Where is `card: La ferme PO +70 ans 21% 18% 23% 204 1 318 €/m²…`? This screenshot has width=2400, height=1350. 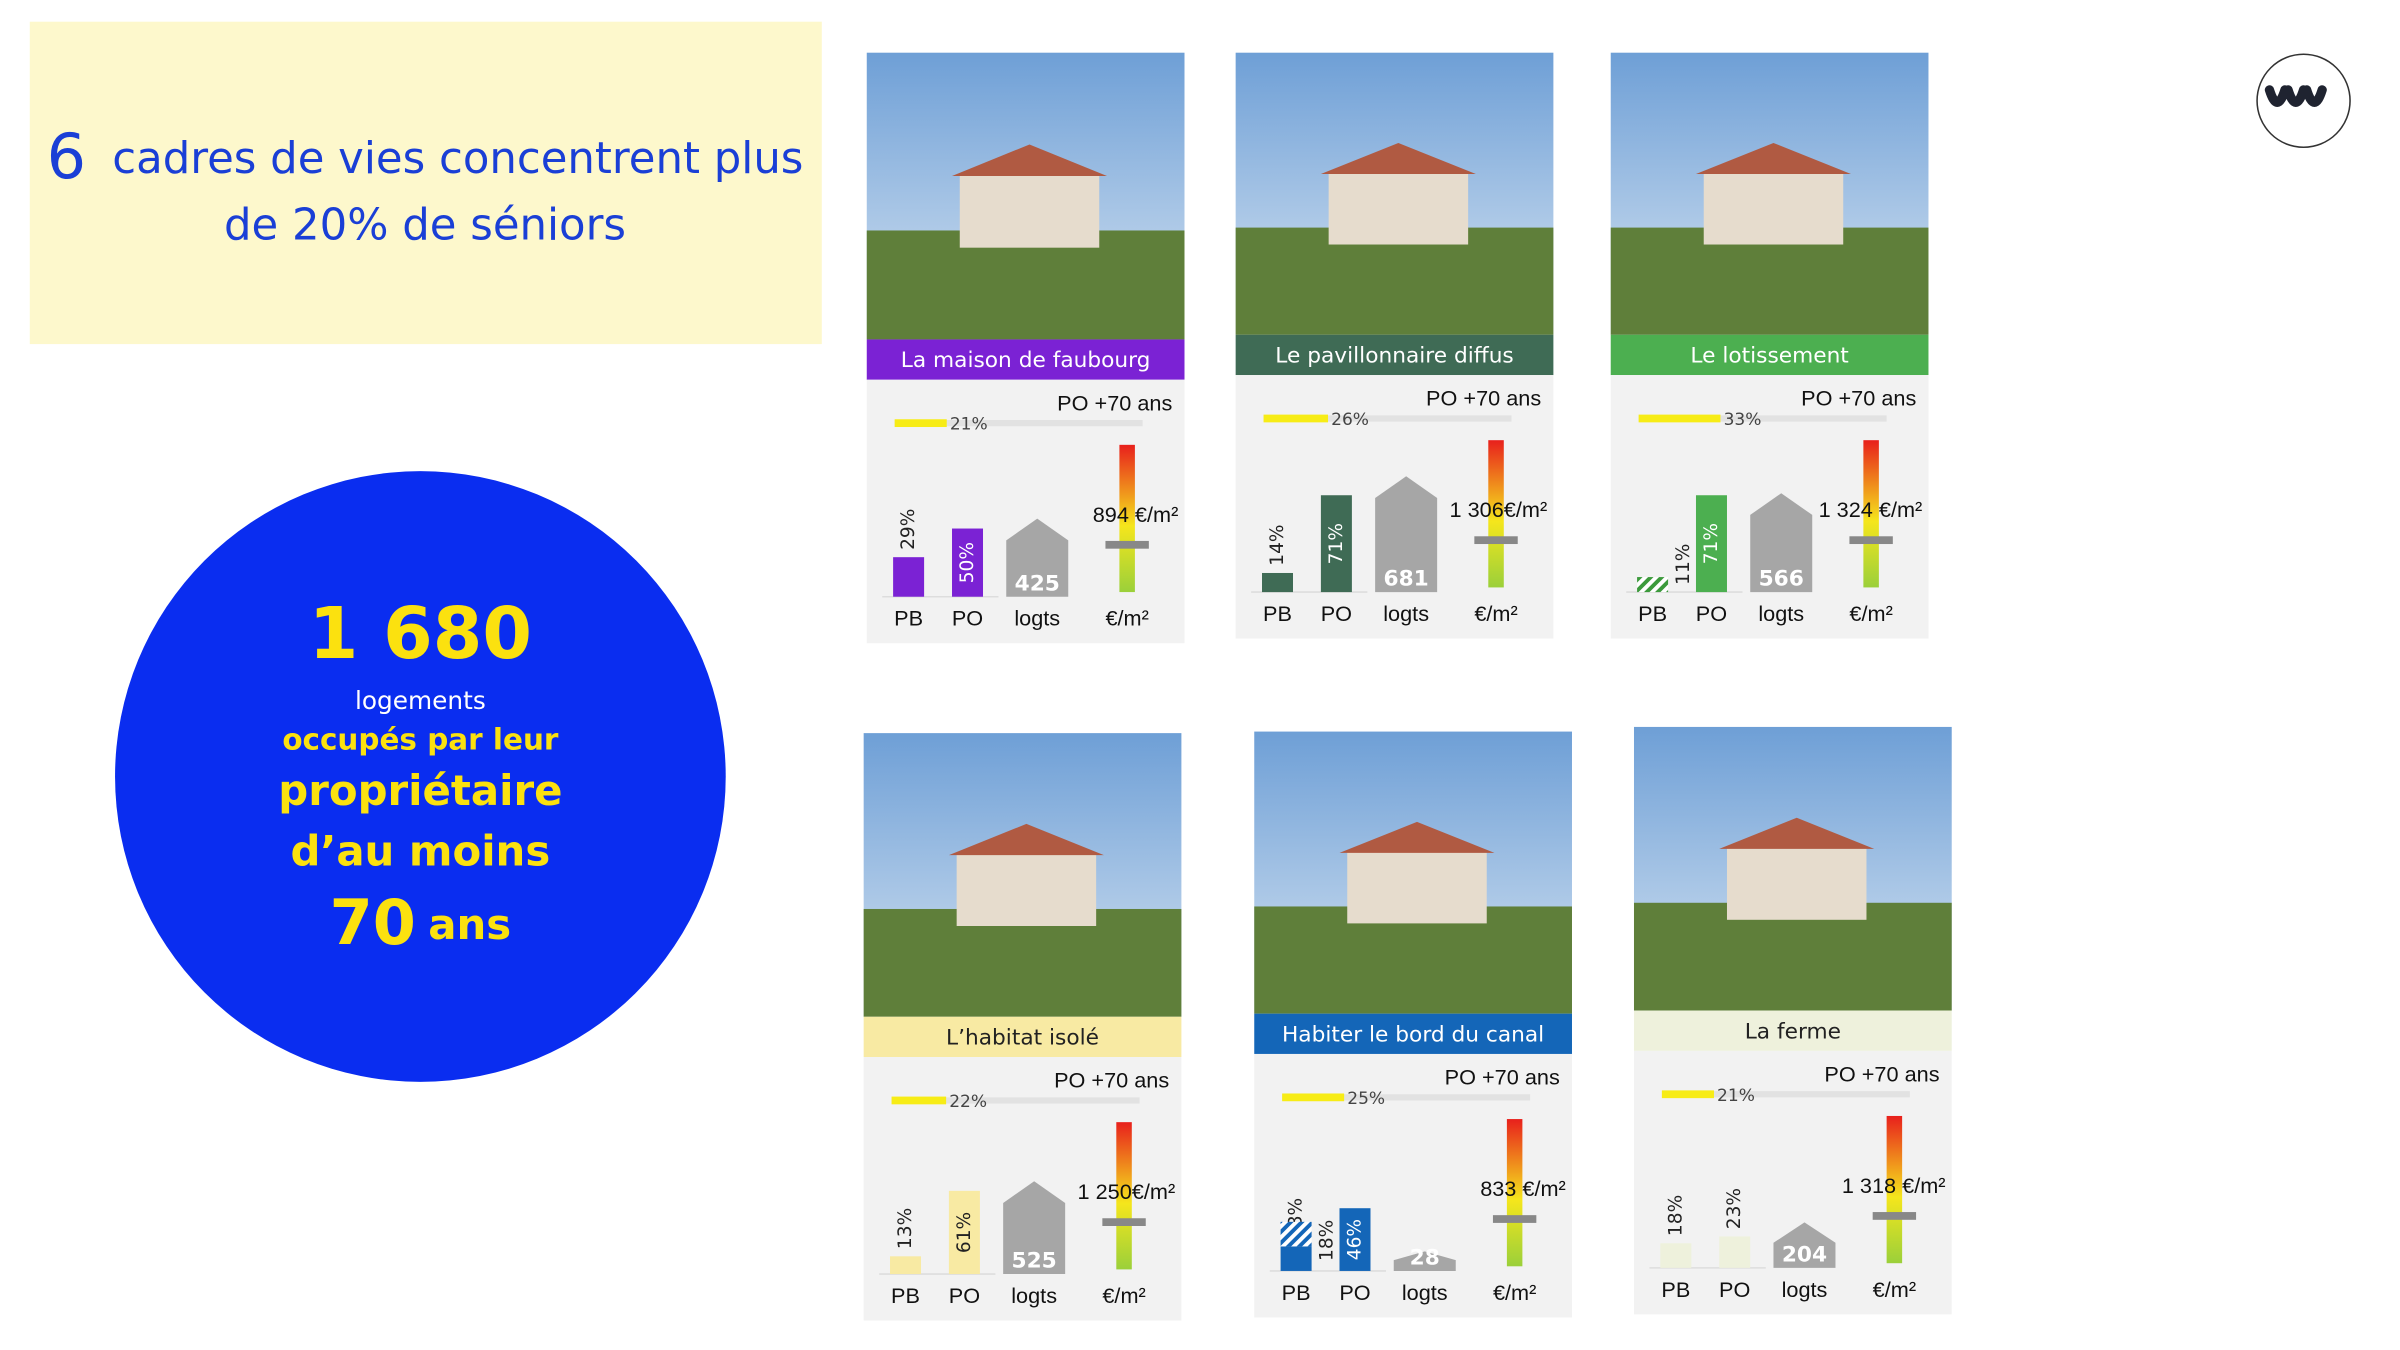 card: La ferme PO +70 ans 21% 18% 23% 204 1 318 €/m²… is located at coordinates (1792, 1020).